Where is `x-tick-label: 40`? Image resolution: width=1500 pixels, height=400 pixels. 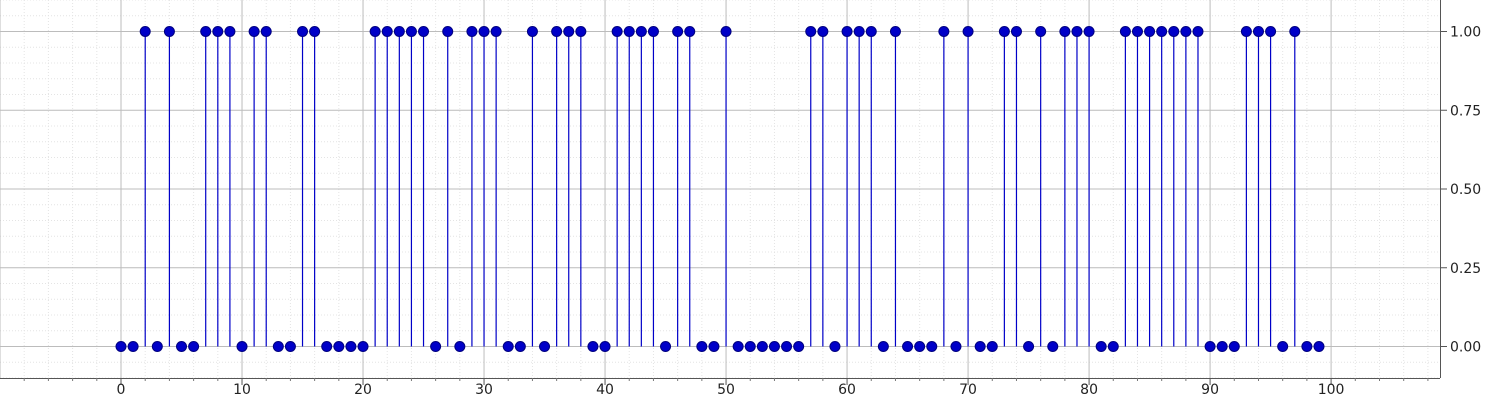 x-tick-label: 40 is located at coordinates (605, 390).